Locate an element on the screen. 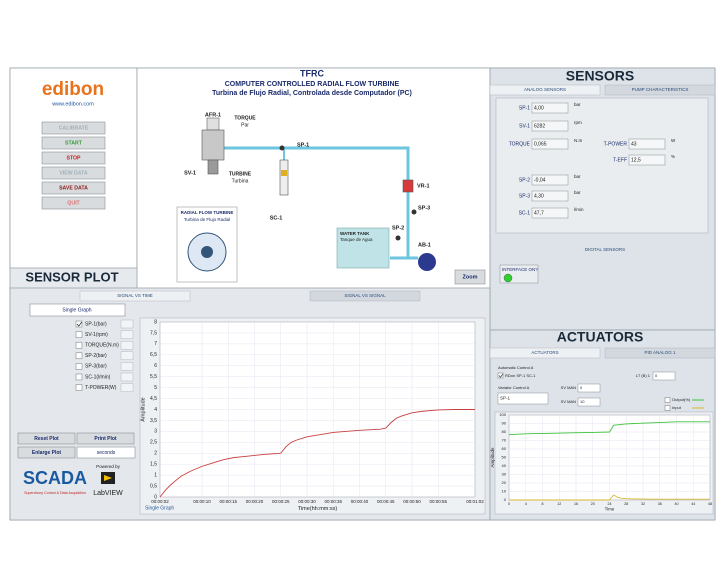 The width and height of the screenshot is (723, 584). graph-mode: Single Graph is located at coordinates (76, 310).